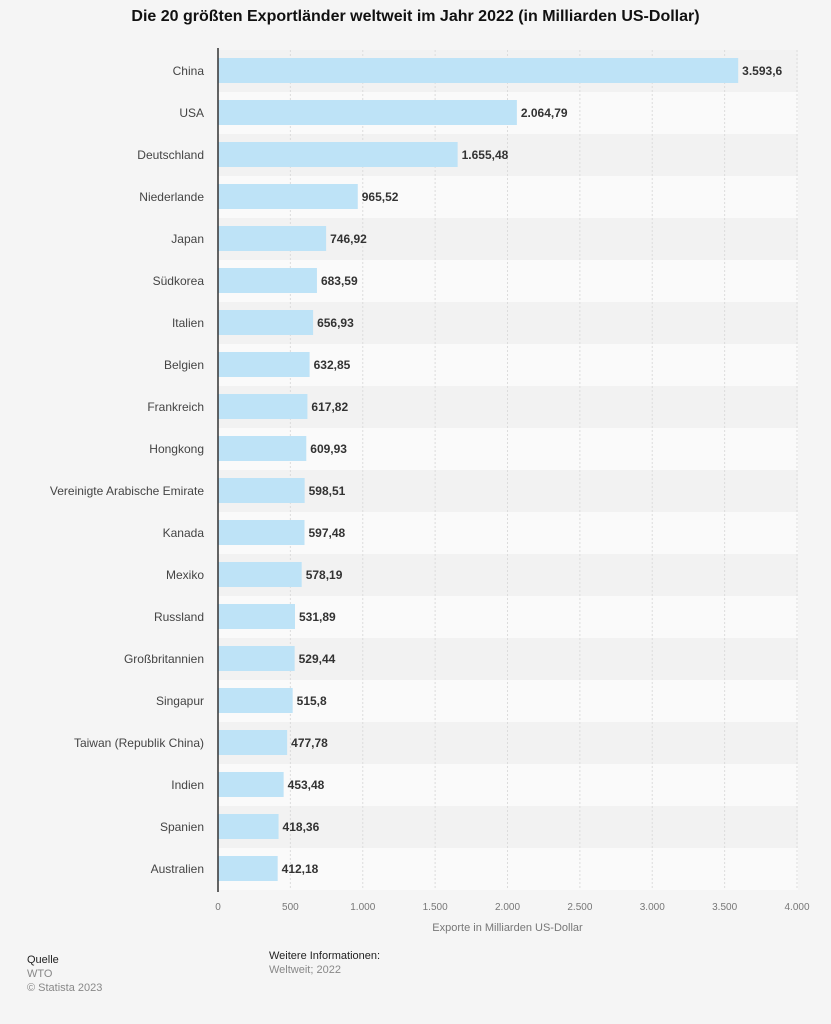 The width and height of the screenshot is (831, 1024). What do you see at coordinates (362, 907) in the screenshot?
I see `x-tick-label: 1.000` at bounding box center [362, 907].